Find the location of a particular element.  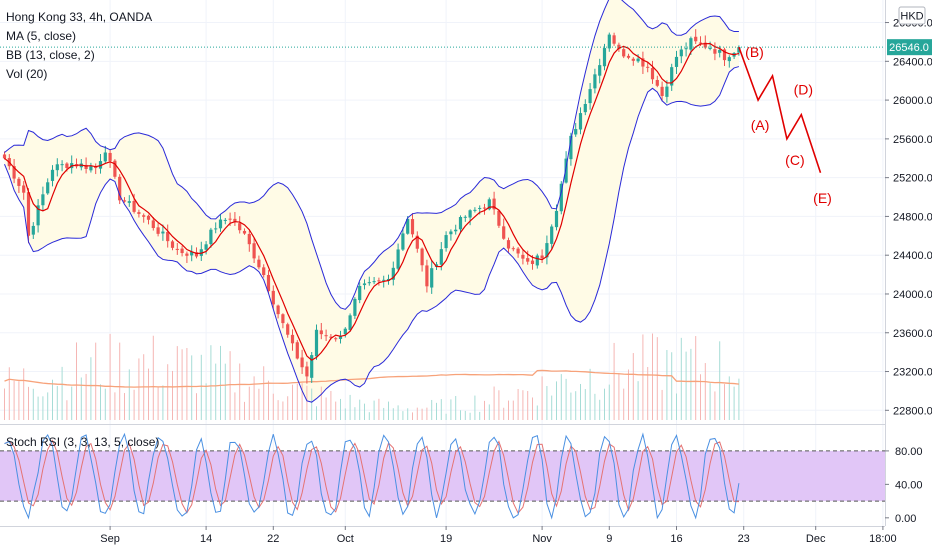

last-price-value: 26546.0 is located at coordinates (909, 48).